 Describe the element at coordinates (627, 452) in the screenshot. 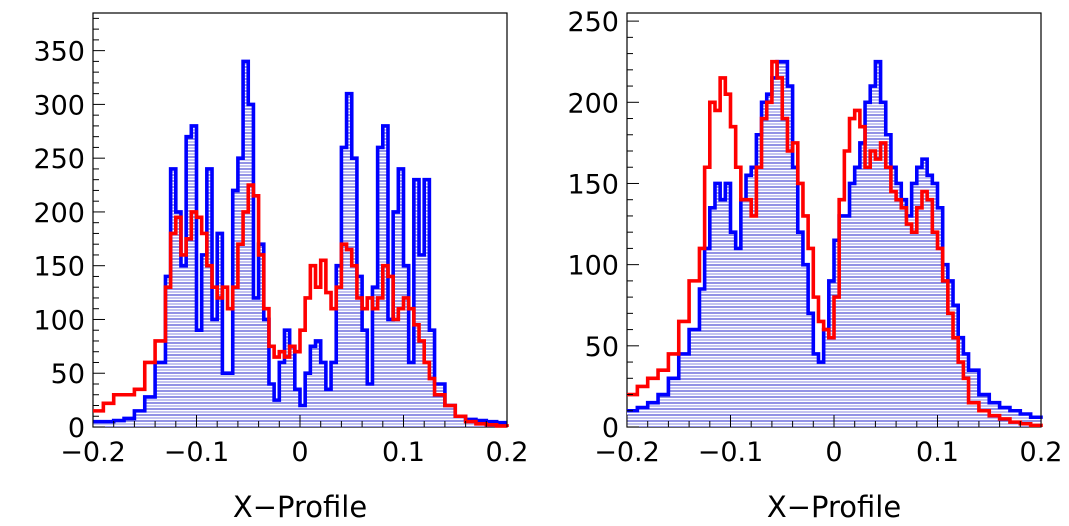

I see `x-tick-label-right: −0.2` at that location.